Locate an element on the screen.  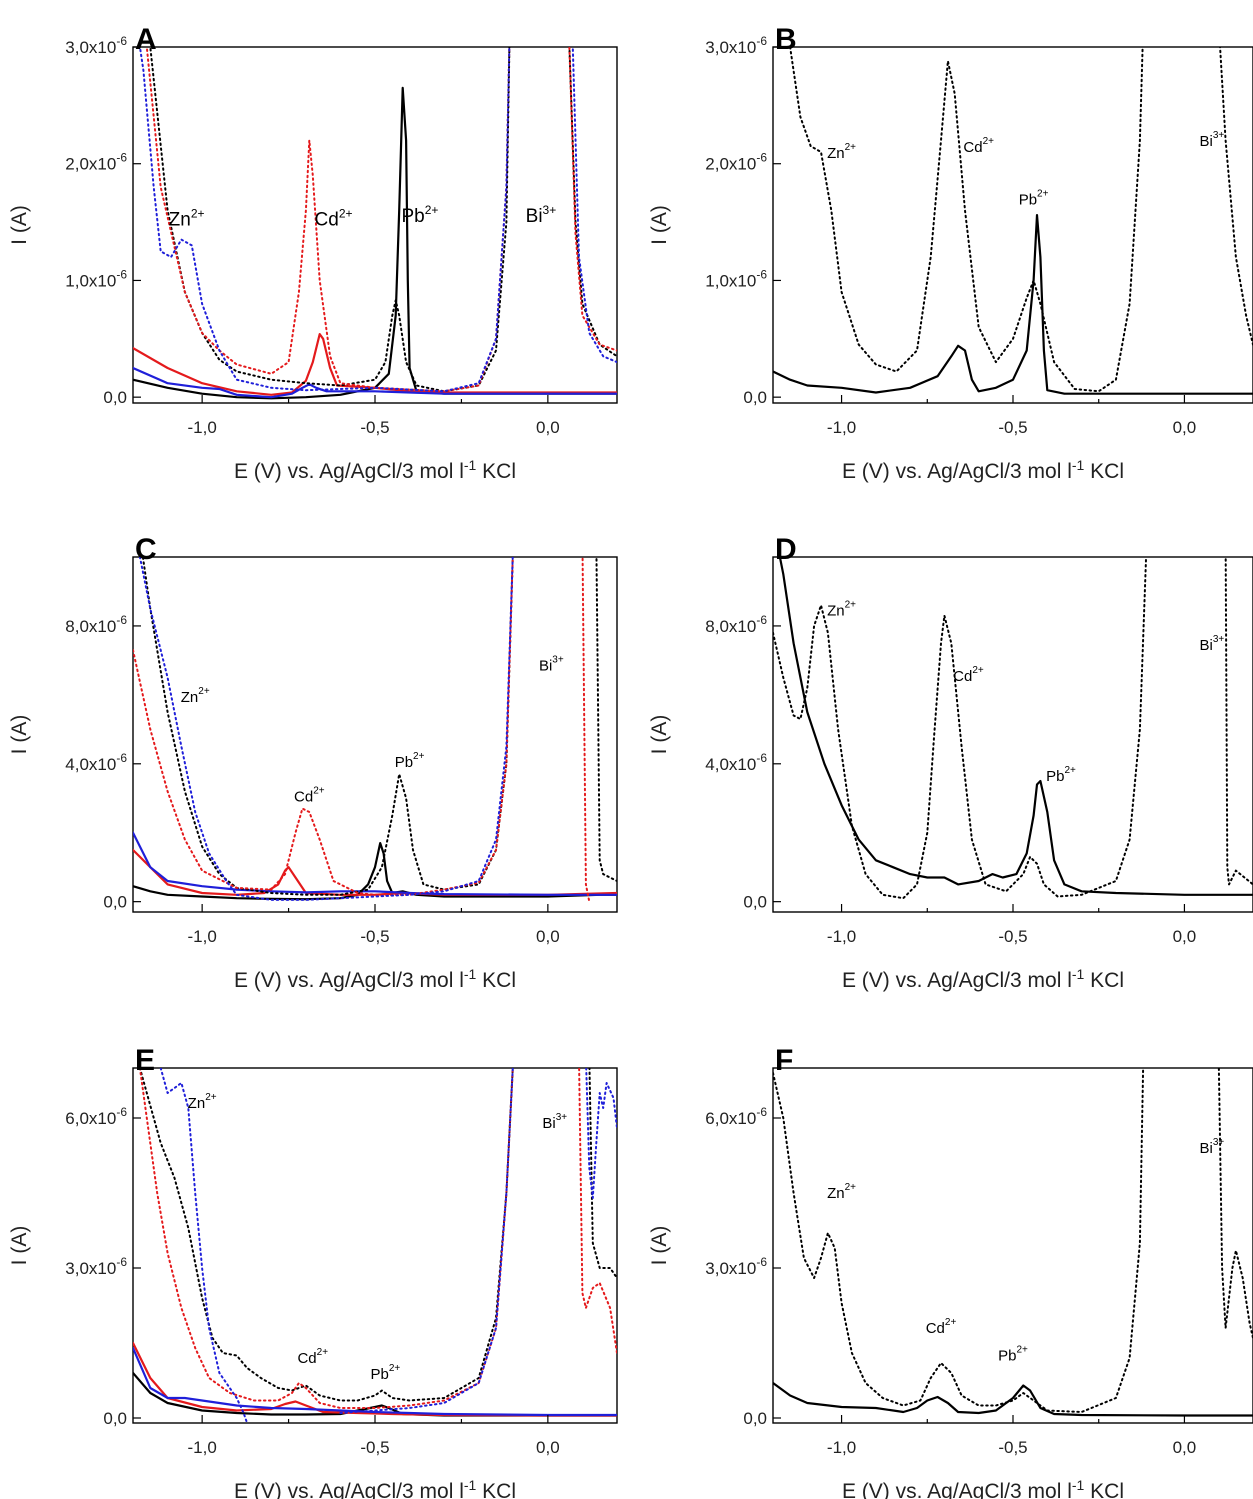
series-group-f is located at coordinates (1013, 1242).